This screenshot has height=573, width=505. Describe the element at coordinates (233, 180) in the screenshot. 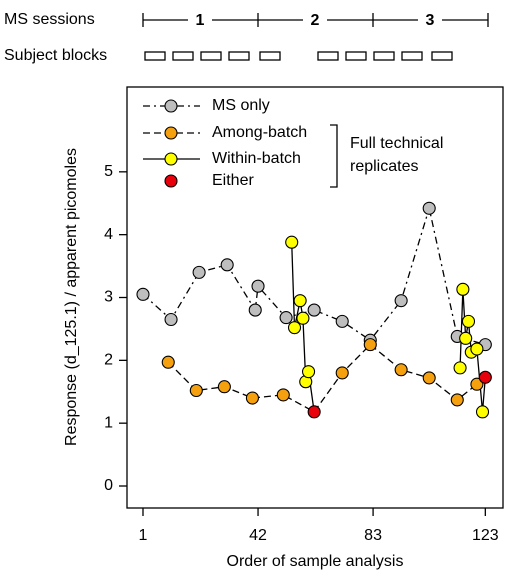

I see `legend-label: Either` at that location.